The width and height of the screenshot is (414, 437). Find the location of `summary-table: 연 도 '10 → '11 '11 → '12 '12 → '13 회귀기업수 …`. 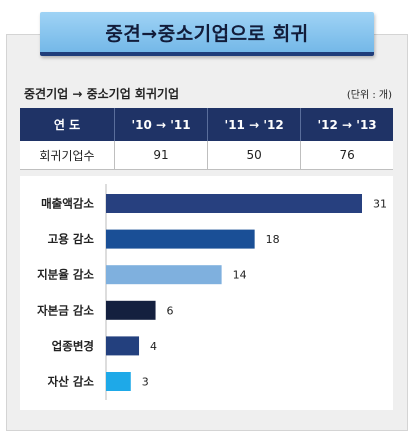

summary-table: 연 도 '10 → '11 '11 → '12 '12 → '13 회귀기업수 … is located at coordinates (206, 139).